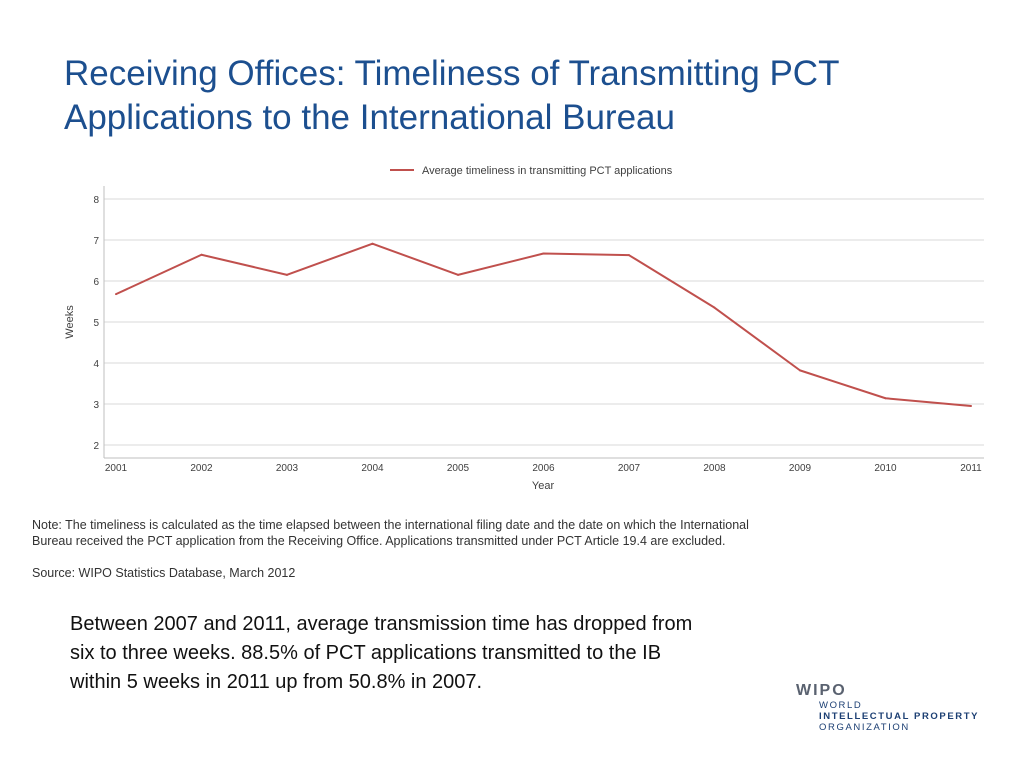 The height and width of the screenshot is (768, 1024). Describe the element at coordinates (971, 406) in the screenshot. I see `data-point-2011` at that location.